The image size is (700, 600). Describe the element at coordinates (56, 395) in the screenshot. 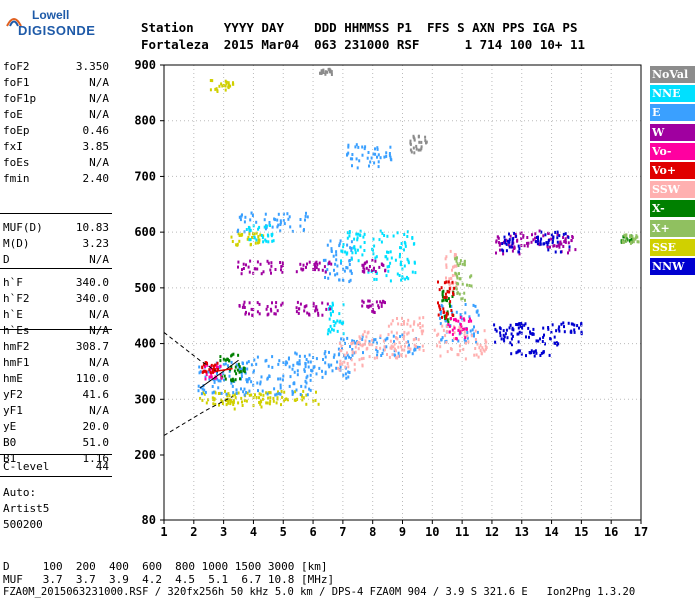

I see `param-row: yF2 41.6` at that location.